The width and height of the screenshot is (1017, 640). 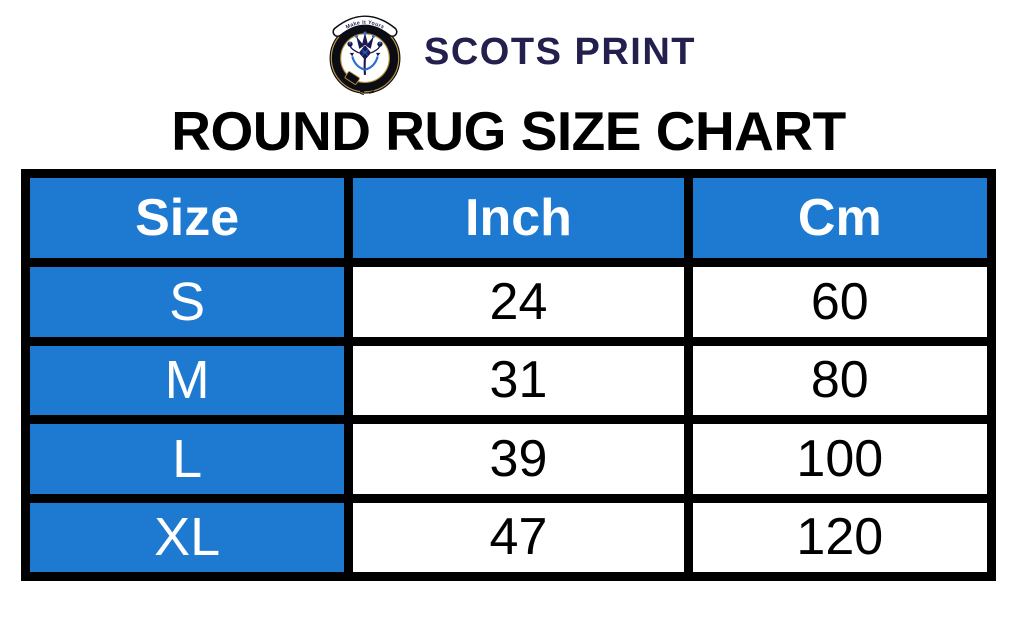 I want to click on row-l-size-cell: L, so click(x=187, y=459).